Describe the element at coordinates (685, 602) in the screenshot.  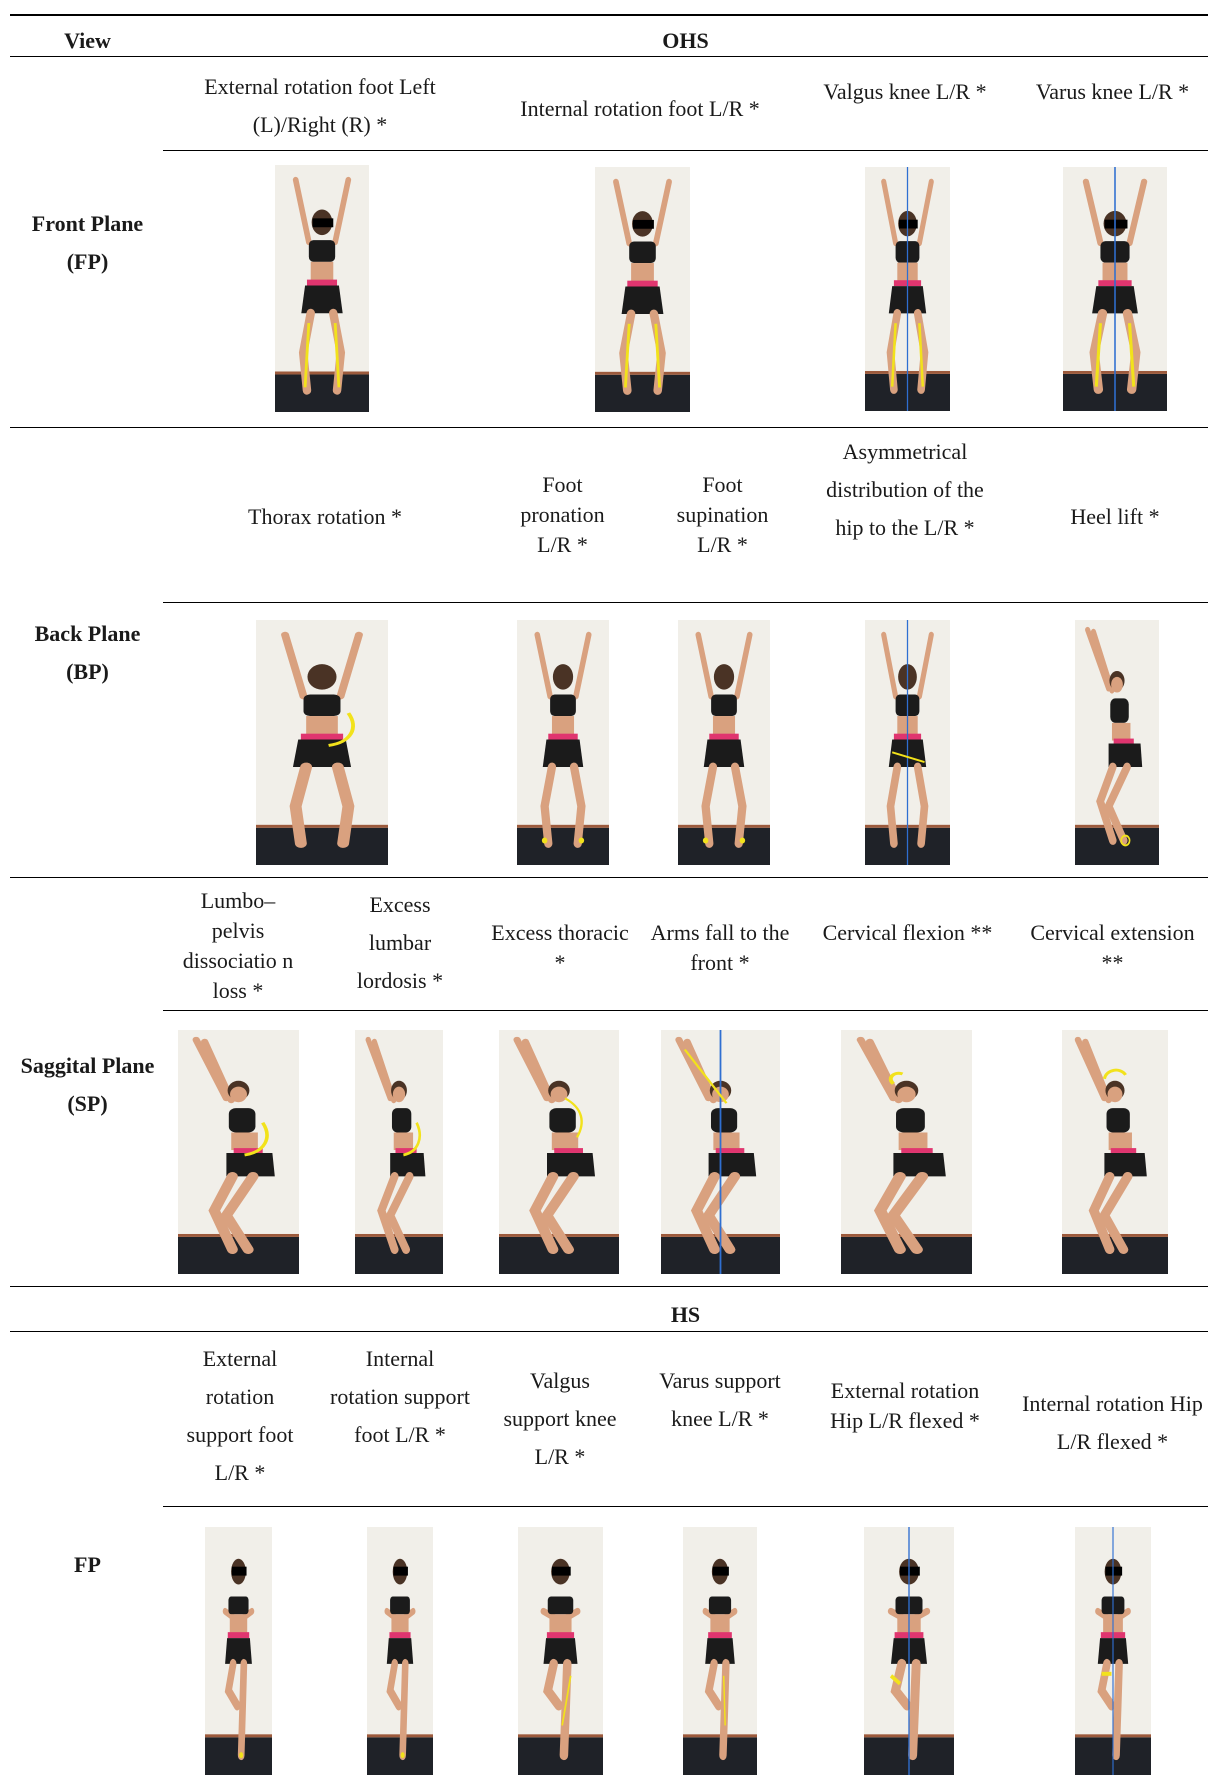
I see `bp-subheader-rule` at that location.